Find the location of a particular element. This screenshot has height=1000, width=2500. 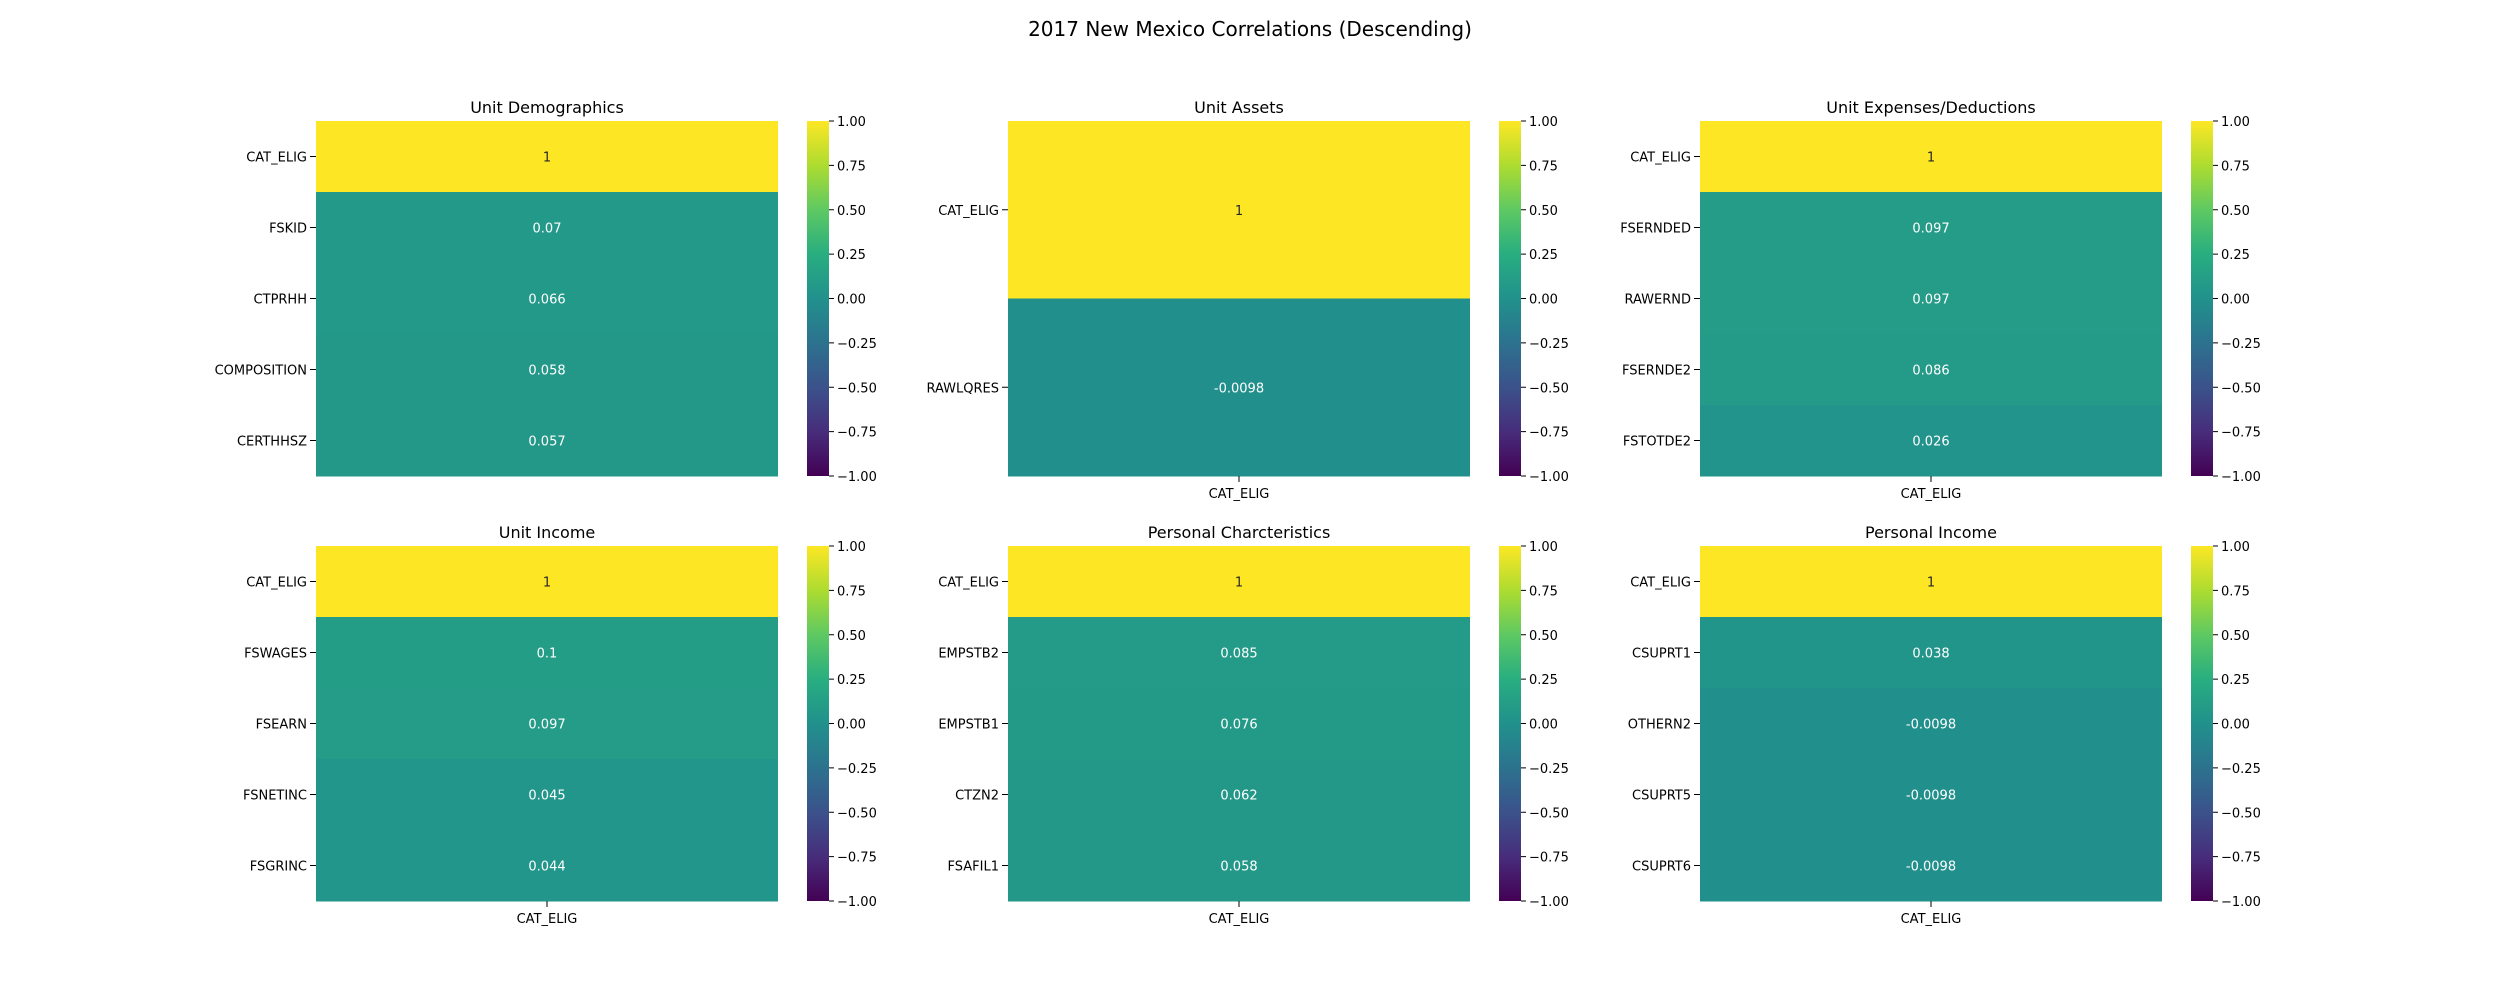

cell-value-label: 0.062 is located at coordinates (1238, 796).